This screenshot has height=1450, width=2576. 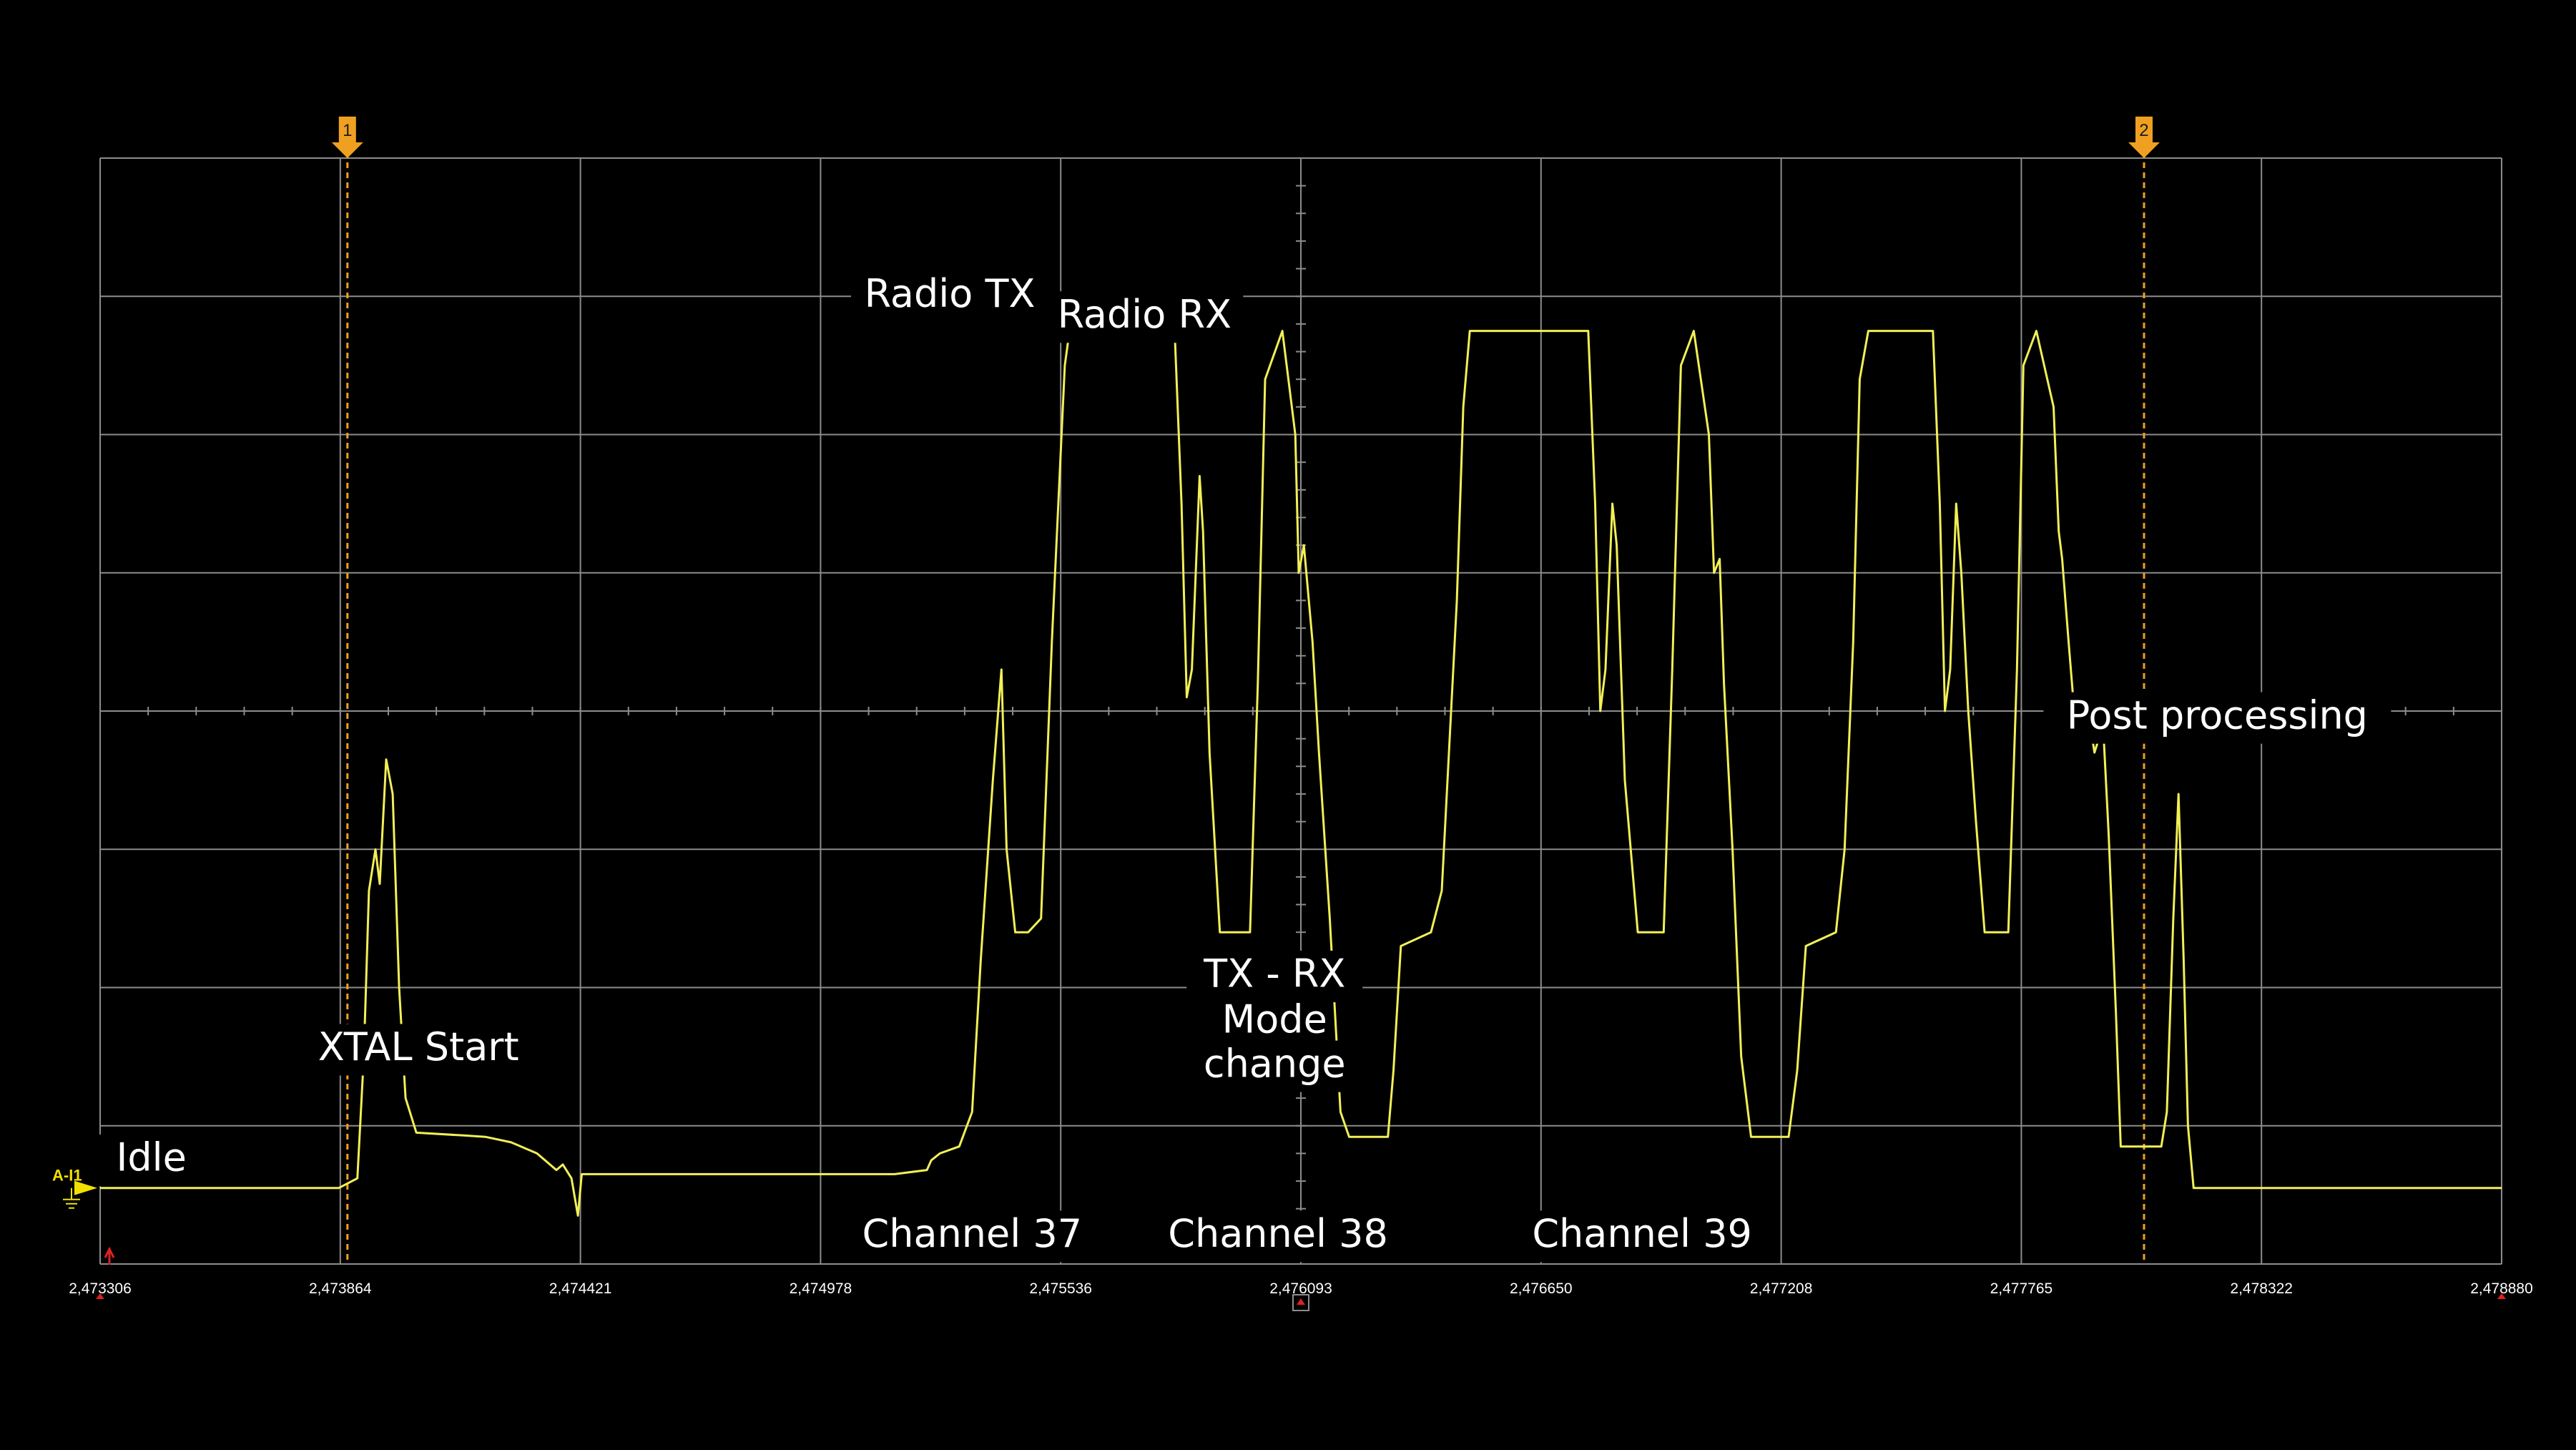 I want to click on x-tick-label: 2,476650, so click(x=1542, y=1289).